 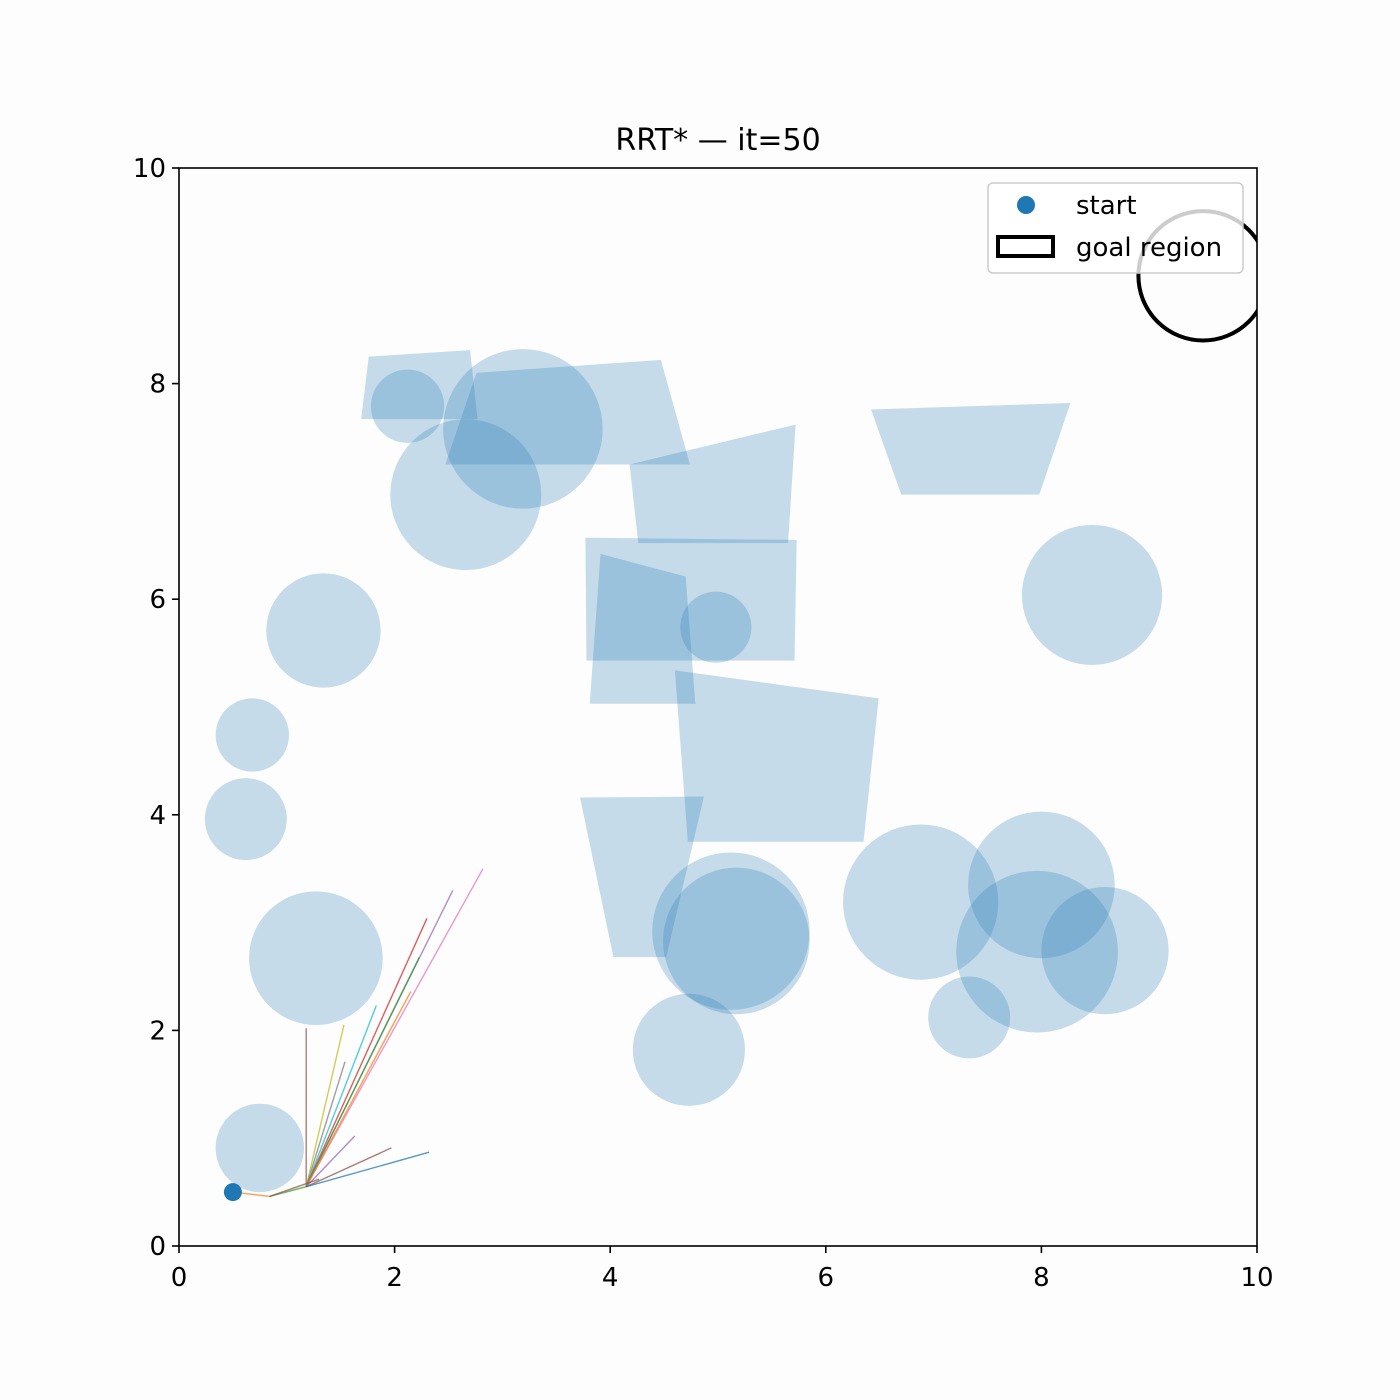 I want to click on y-tick-label: 2, so click(x=157, y=1031).